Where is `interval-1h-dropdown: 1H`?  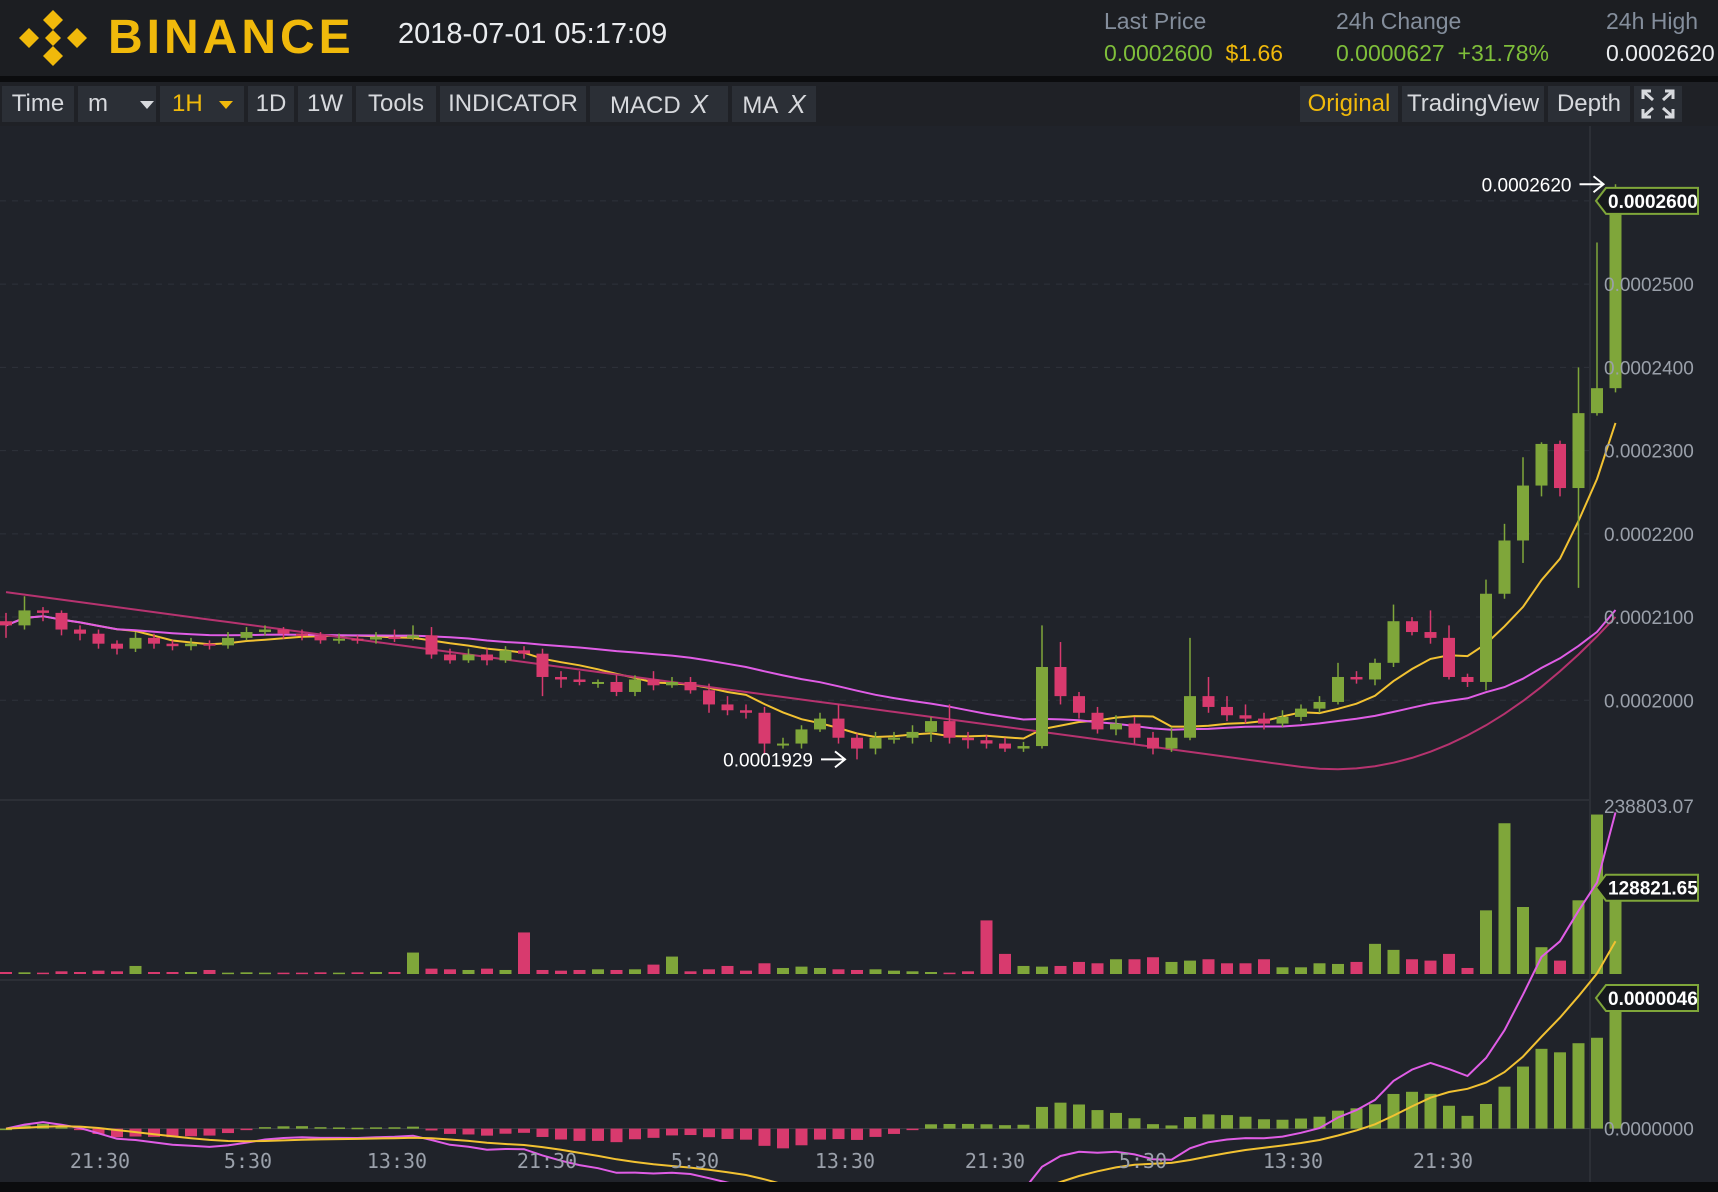 interval-1h-dropdown: 1H is located at coordinates (202, 104).